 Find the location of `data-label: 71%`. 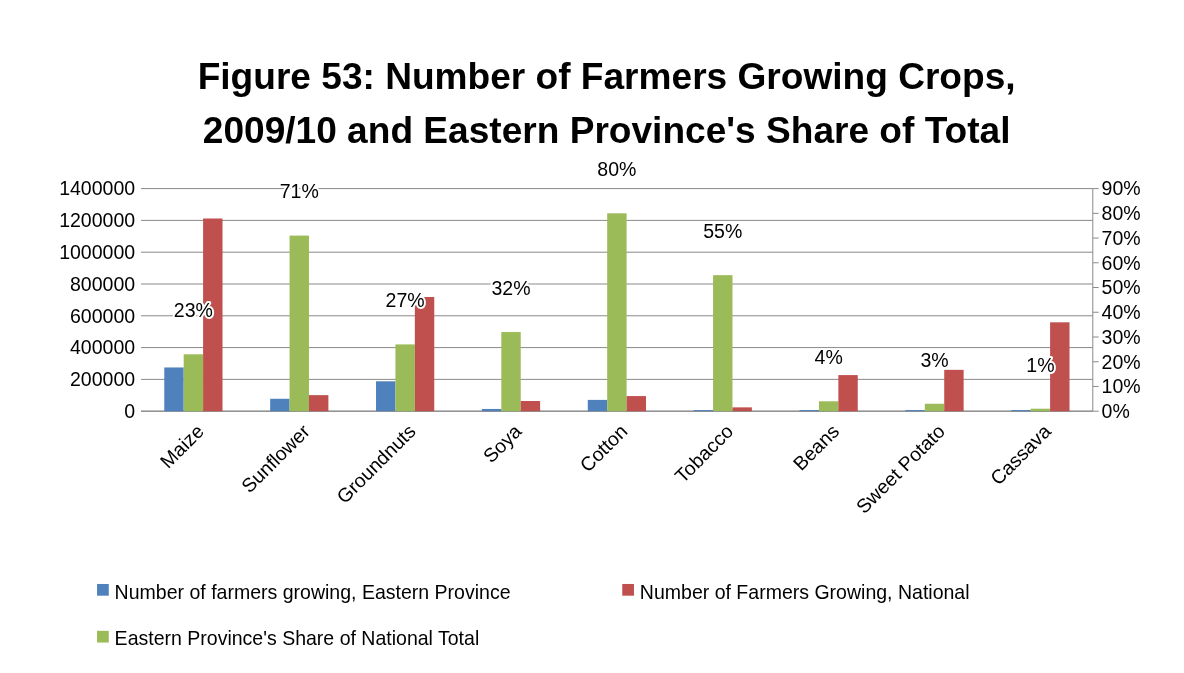

data-label: 71% is located at coordinates (299, 191).